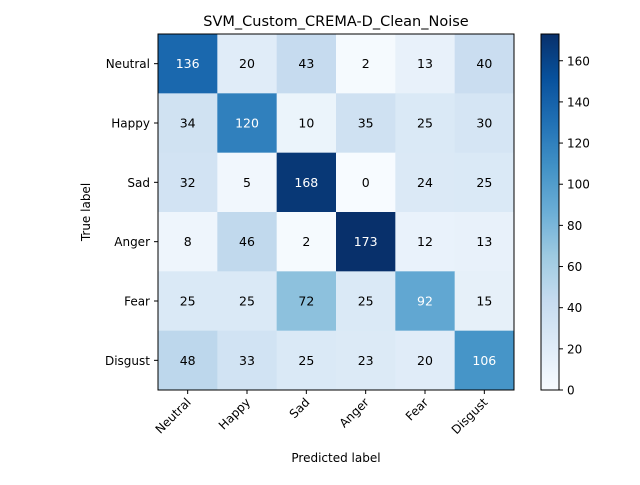 The height and width of the screenshot is (485, 640). I want to click on y-axis-label: True label, so click(86, 212).